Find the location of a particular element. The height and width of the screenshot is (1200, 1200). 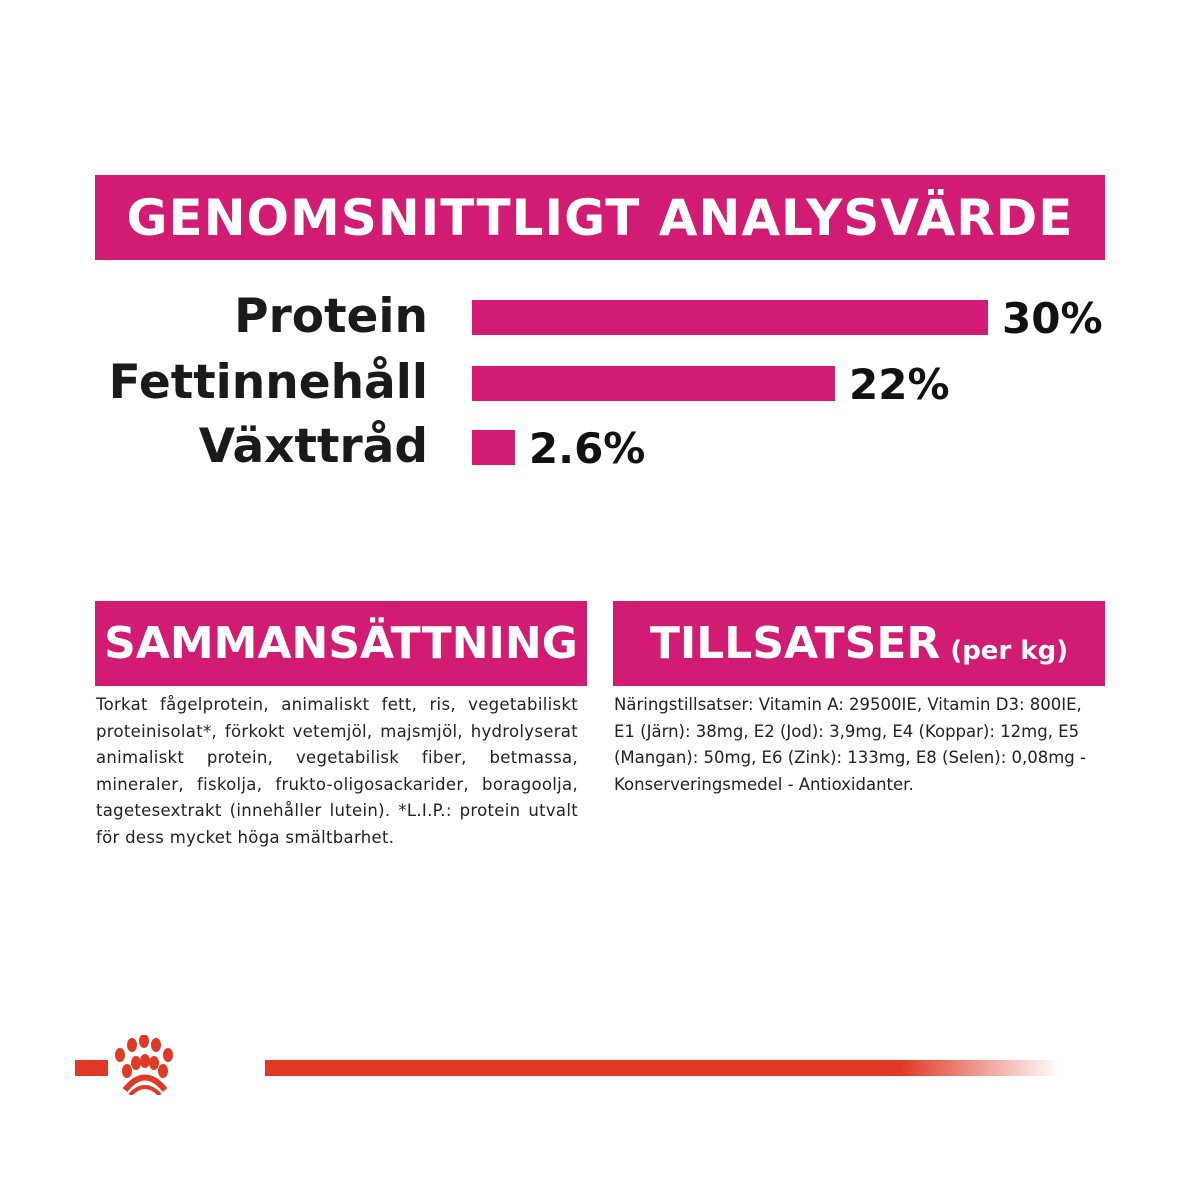

bar-value-label: 30% is located at coordinates (1052, 318).